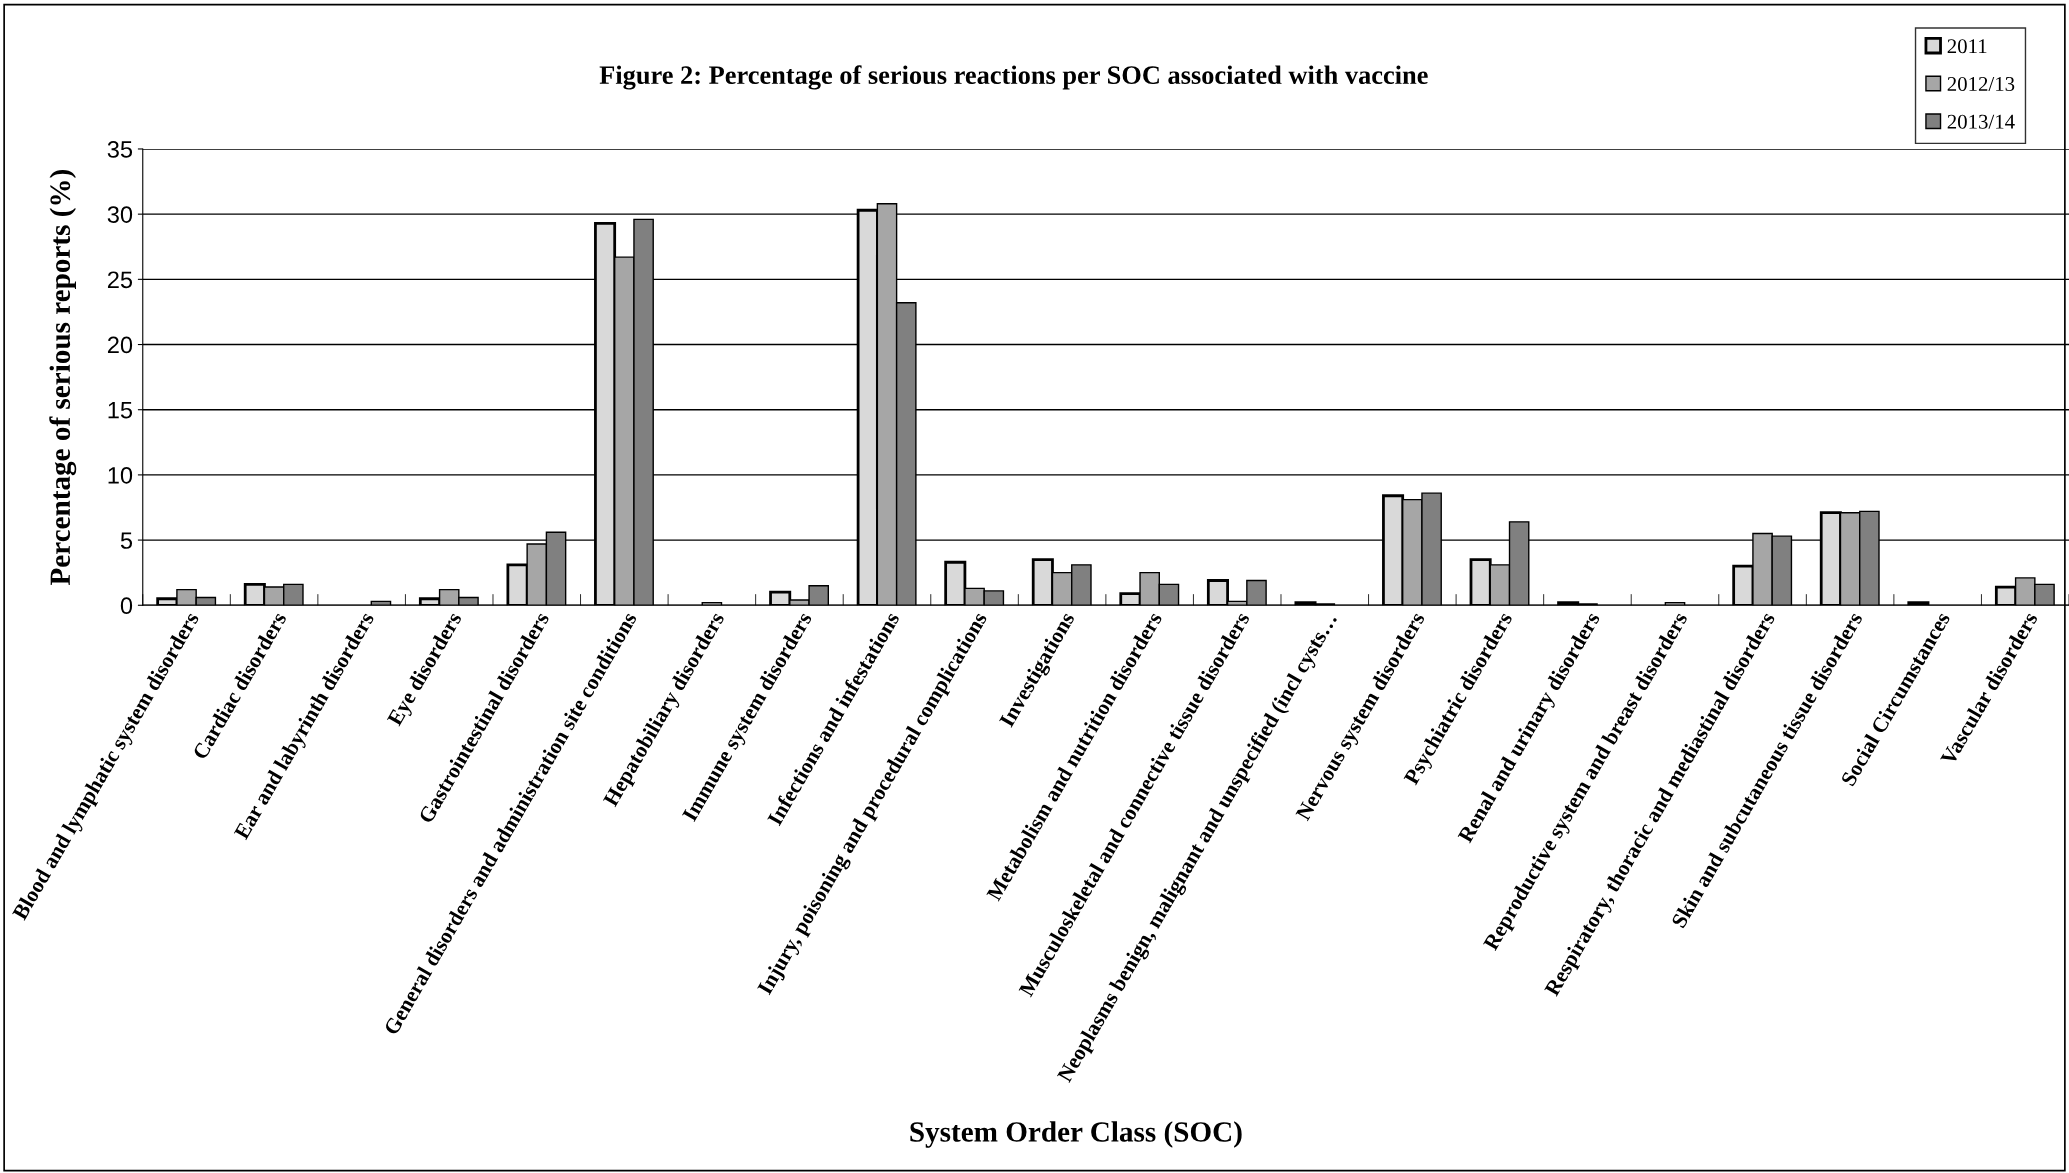 The width and height of the screenshot is (2069, 1173). What do you see at coordinates (120, 475) in the screenshot?
I see `y-tick-label: 10` at bounding box center [120, 475].